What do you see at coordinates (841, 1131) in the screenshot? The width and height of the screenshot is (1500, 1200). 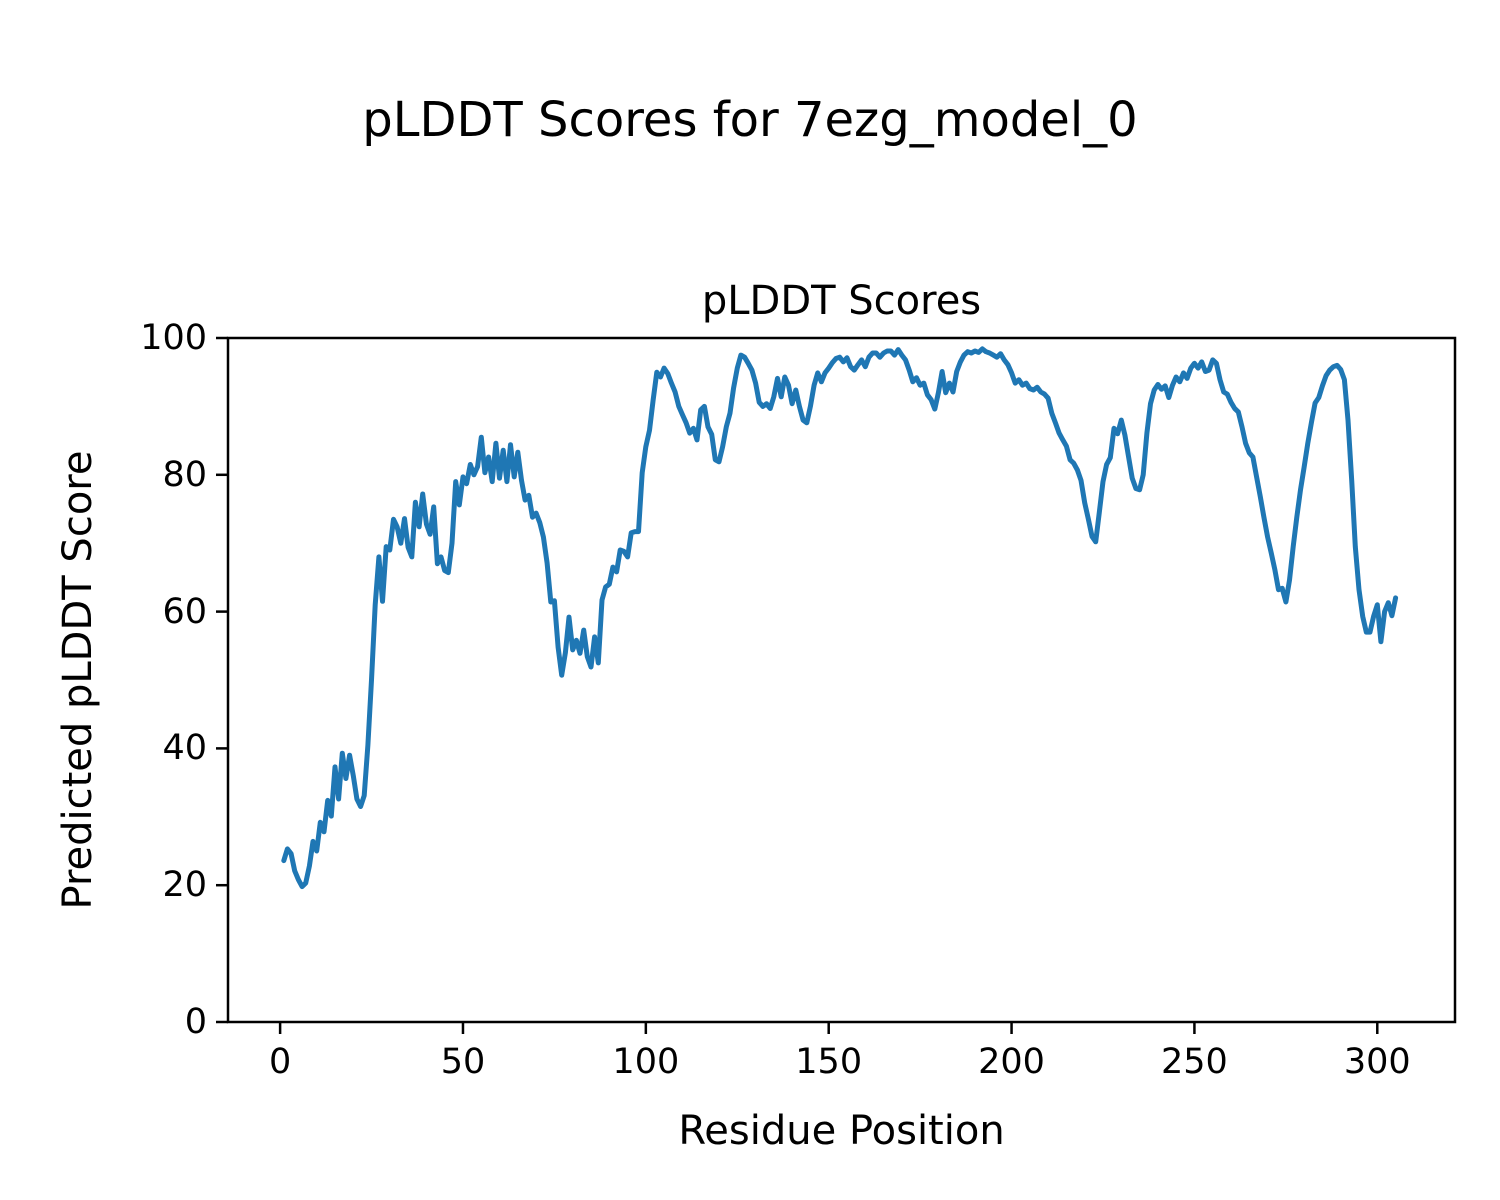 I see `x-axis-label: Residue Position` at bounding box center [841, 1131].